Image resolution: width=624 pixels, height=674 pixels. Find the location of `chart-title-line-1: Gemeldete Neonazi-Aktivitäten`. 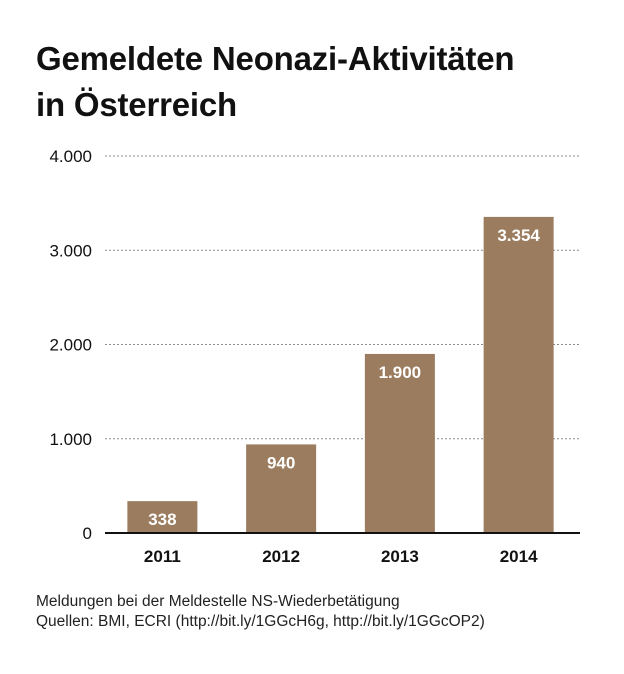

chart-title-line-1: Gemeldete Neonazi-Aktivitäten is located at coordinates (275, 58).